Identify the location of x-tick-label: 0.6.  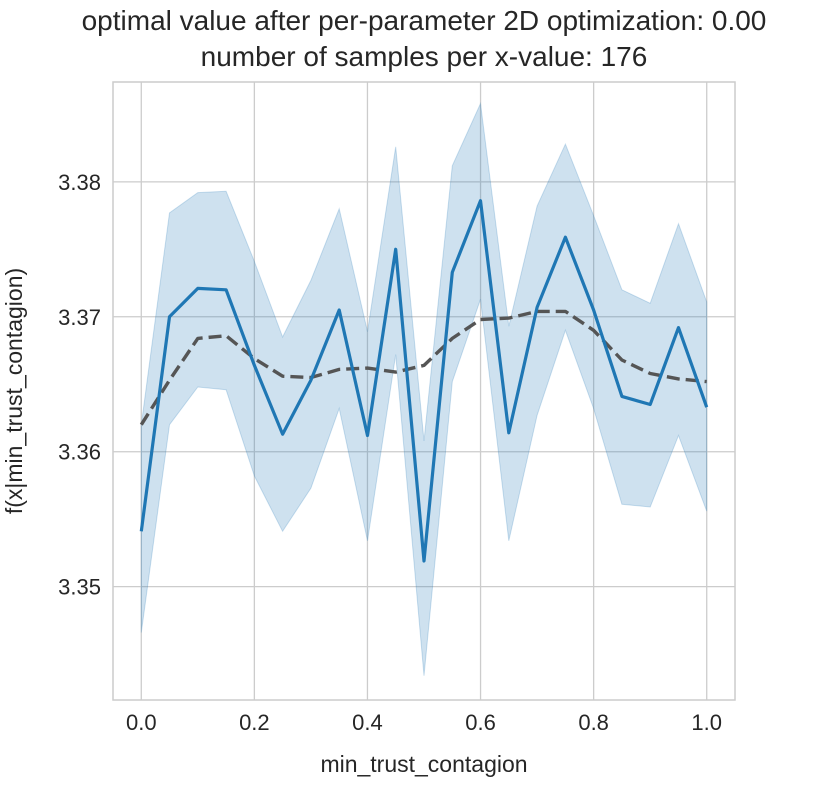
(480, 722).